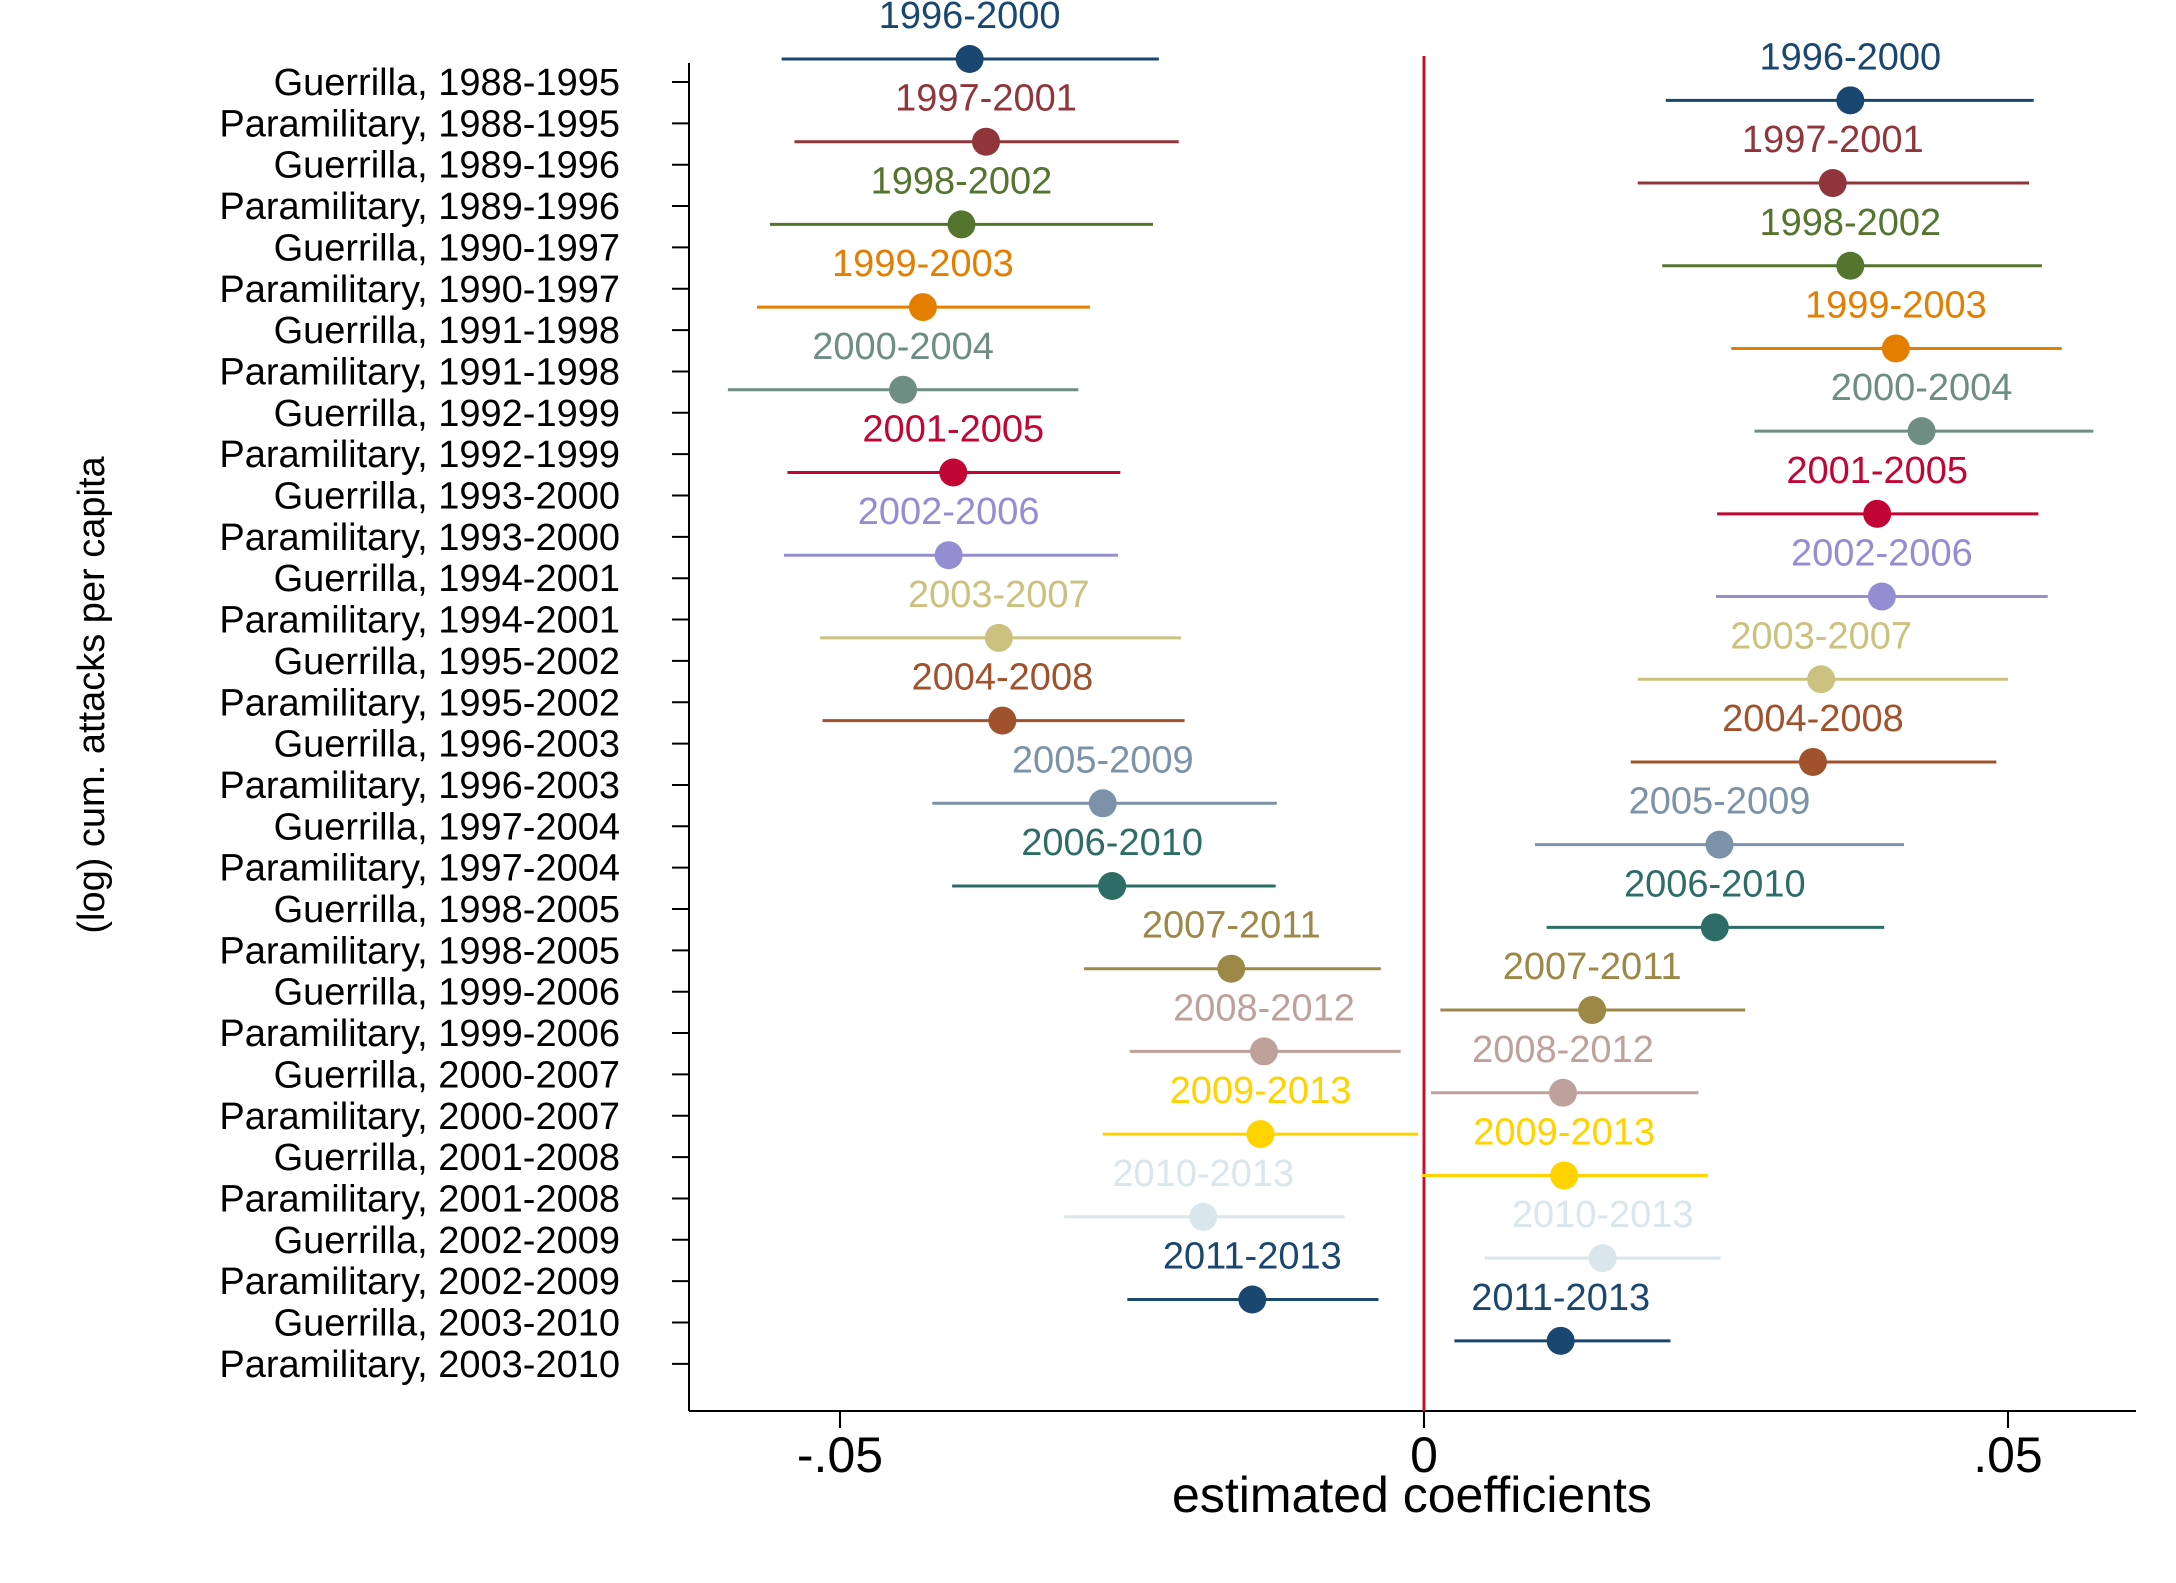 The width and height of the screenshot is (2176, 1583). Describe the element at coordinates (1261, 1091) in the screenshot. I see `point-label: 2009-2013` at that location.